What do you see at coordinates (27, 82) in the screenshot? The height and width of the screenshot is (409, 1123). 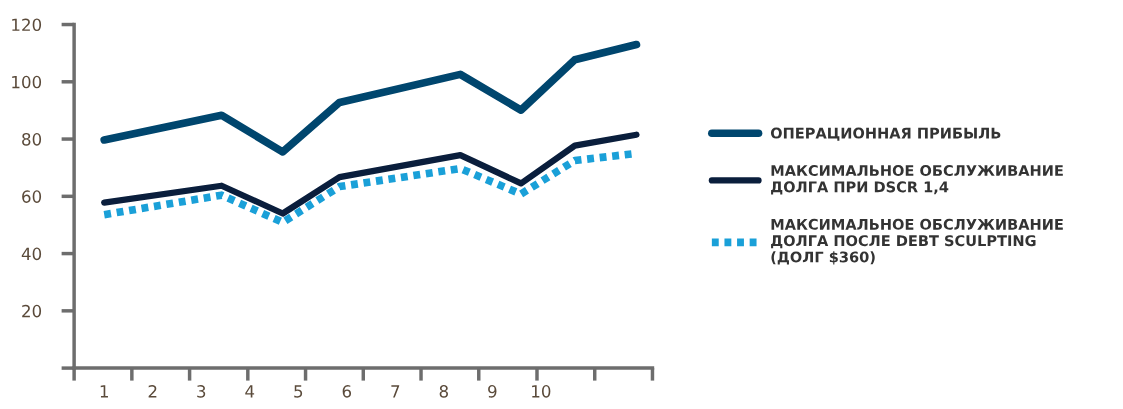 I see `y-tick-label: 100` at bounding box center [27, 82].